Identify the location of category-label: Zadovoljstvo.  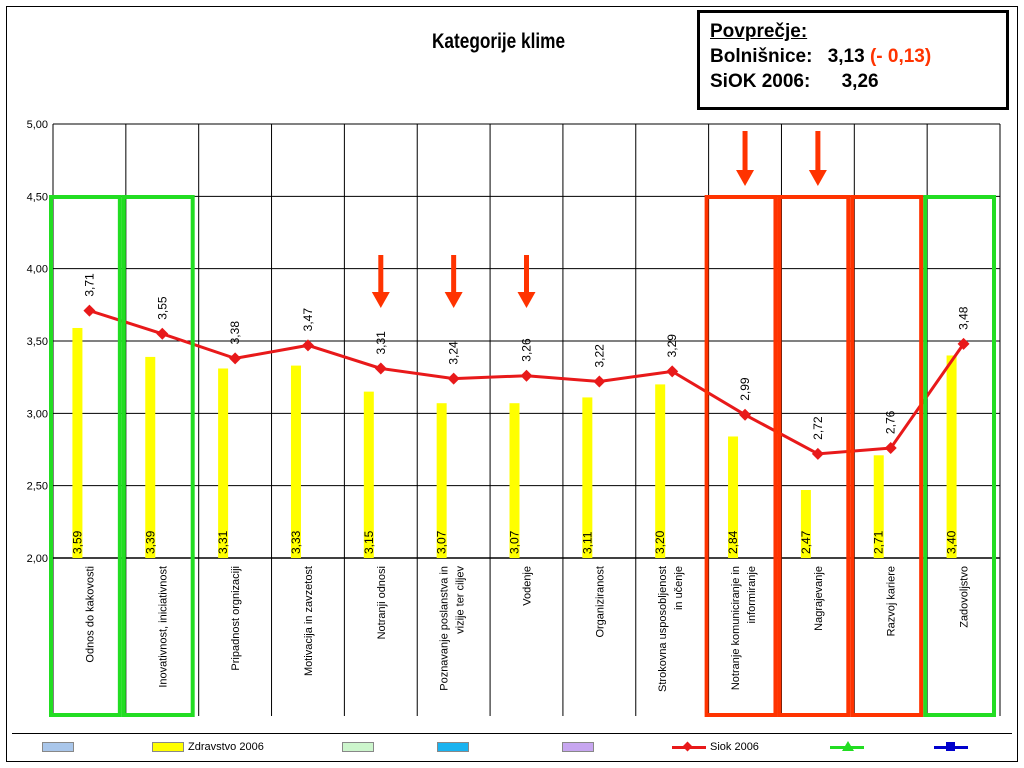
(965, 597).